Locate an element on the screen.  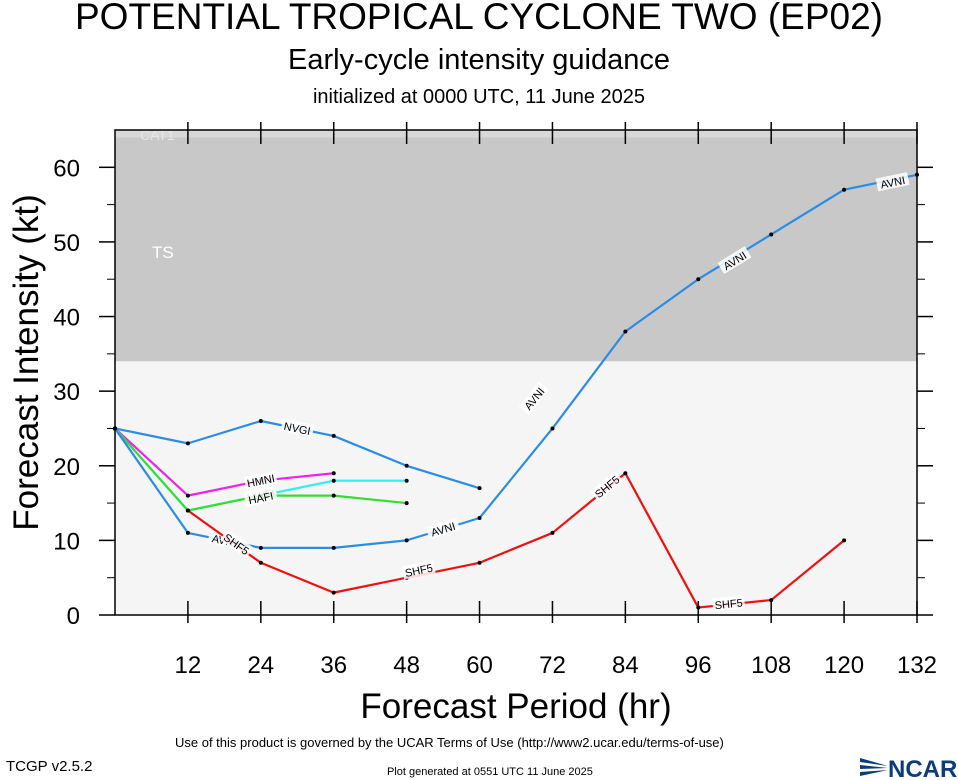
band-cat1 is located at coordinates (516, 134).